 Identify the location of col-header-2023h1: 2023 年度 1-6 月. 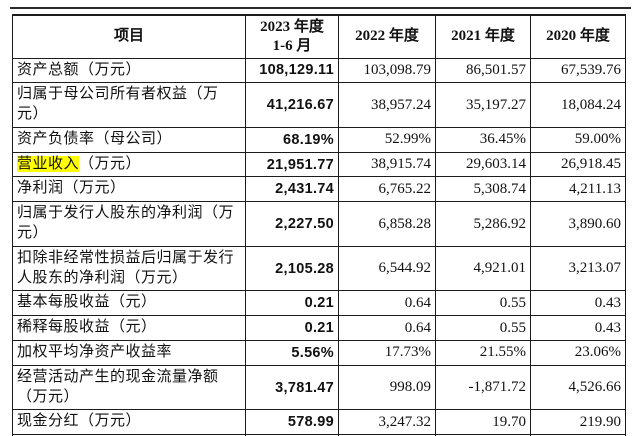
(292, 36).